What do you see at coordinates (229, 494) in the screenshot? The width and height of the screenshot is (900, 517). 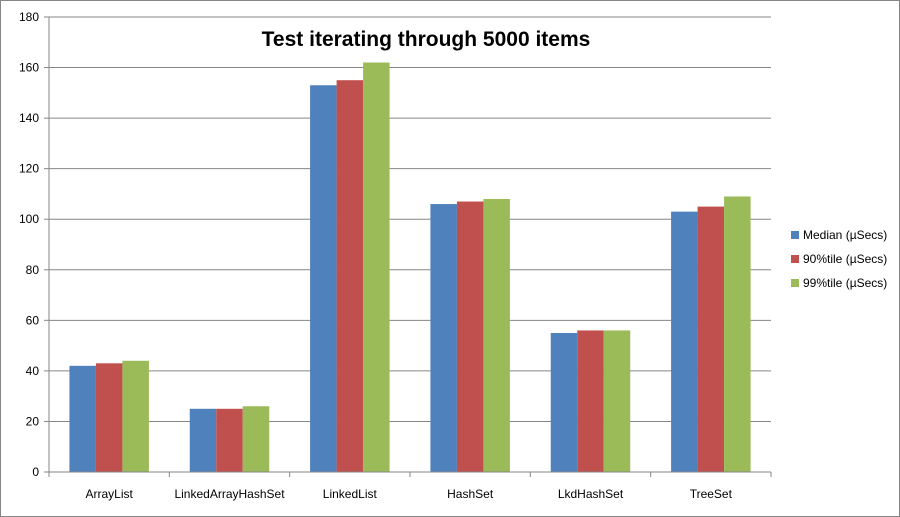 I see `x-tick-label: LinkedArrayHashSet` at bounding box center [229, 494].